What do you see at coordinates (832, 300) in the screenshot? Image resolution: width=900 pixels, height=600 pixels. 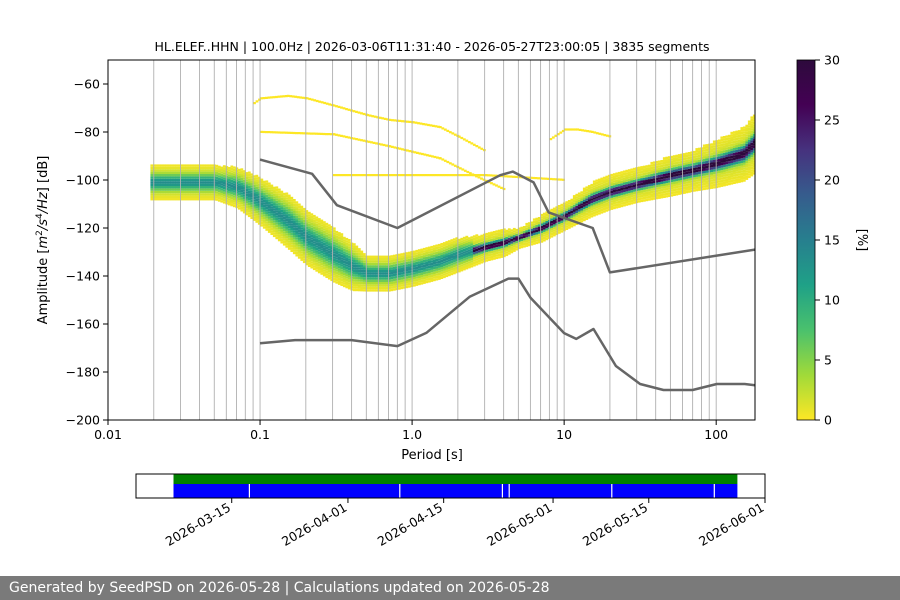 I see `colorbar-tick-label: 10` at bounding box center [832, 300].